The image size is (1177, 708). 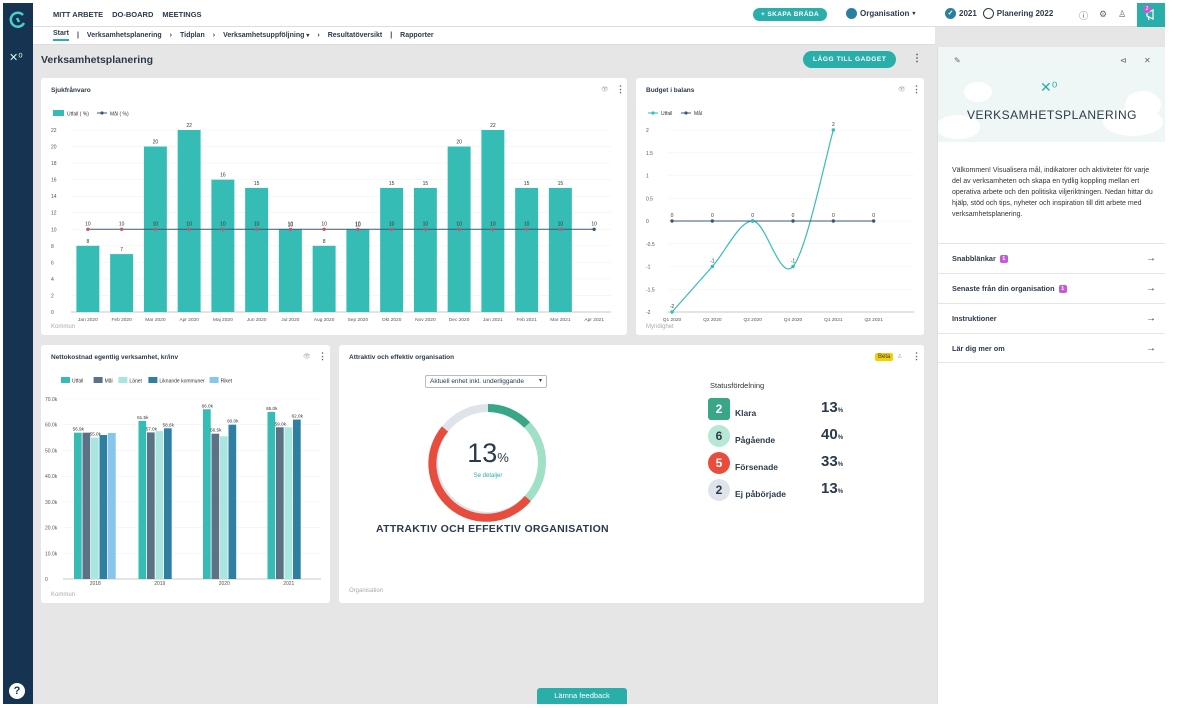 I want to click on pin-icon: ⊲, so click(x=1123, y=60).